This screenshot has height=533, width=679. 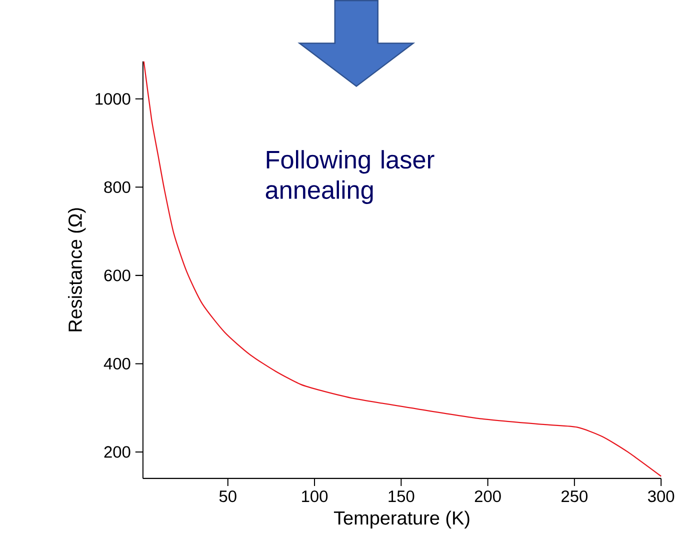 I want to click on y-axis-title: Resistance (Ω), so click(x=77, y=270).